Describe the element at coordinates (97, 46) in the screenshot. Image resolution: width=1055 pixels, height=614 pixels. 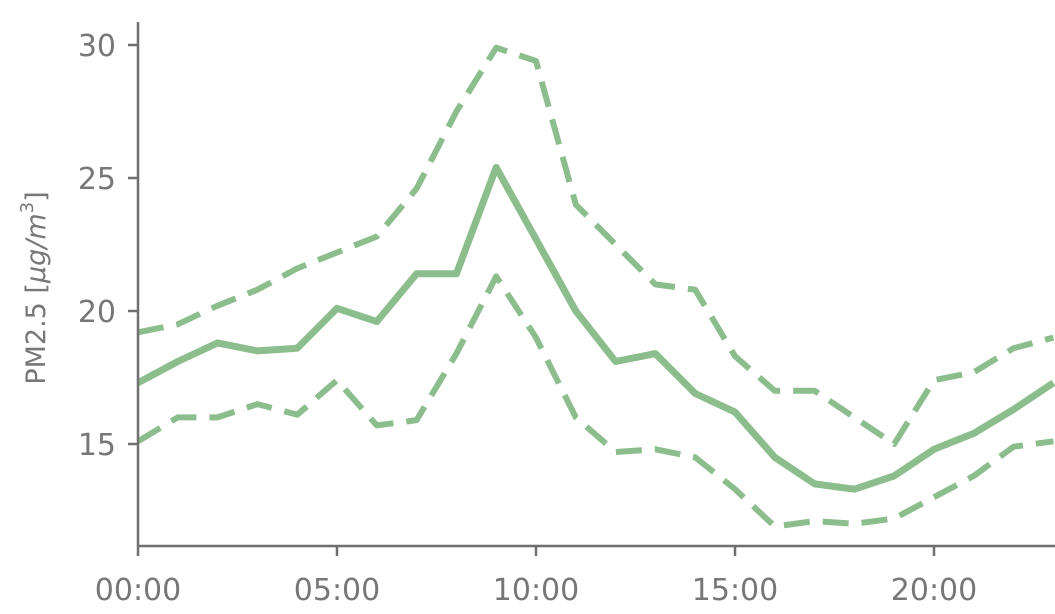
I see `y-tick-label: 30` at that location.